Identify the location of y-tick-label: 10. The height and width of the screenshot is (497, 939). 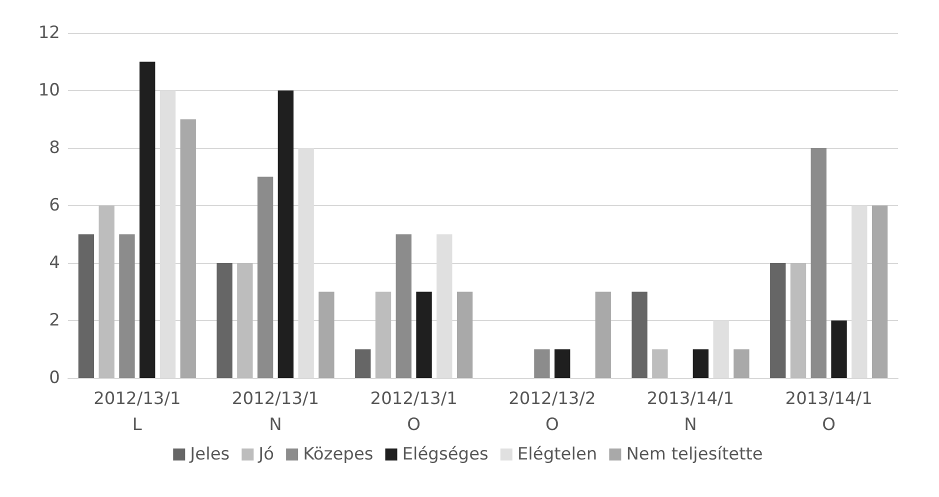
(49, 90).